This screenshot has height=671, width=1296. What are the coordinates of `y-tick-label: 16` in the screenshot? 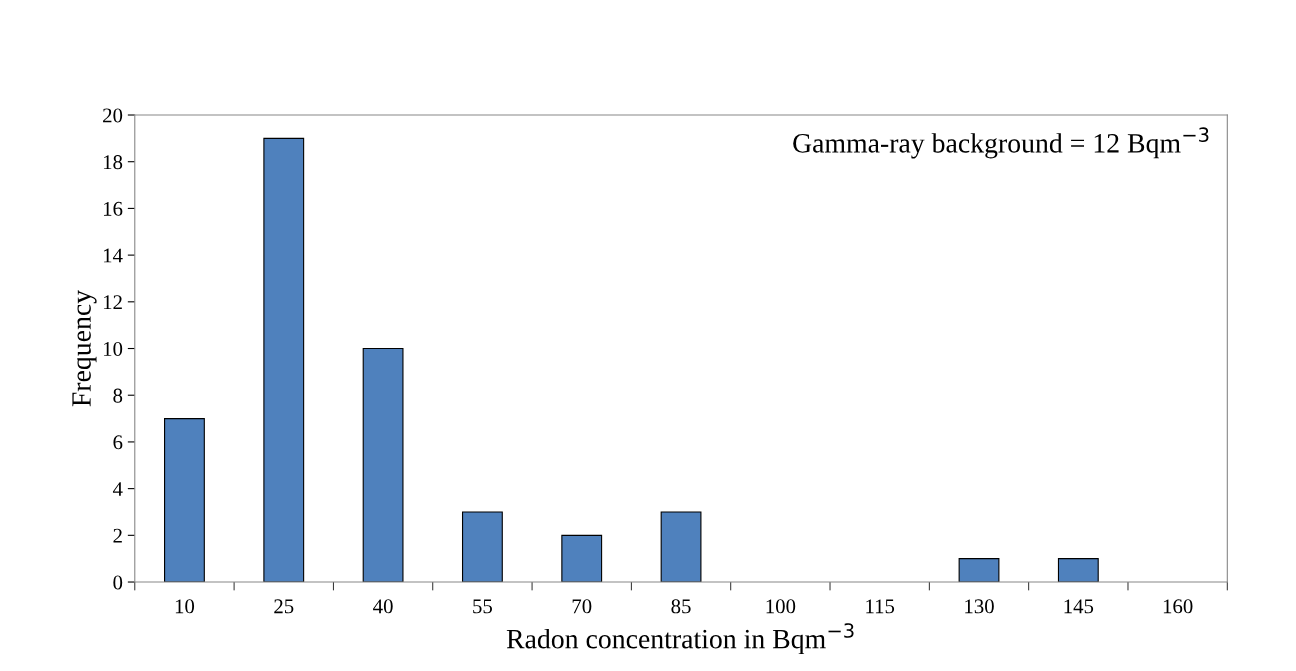 It's located at (113, 208).